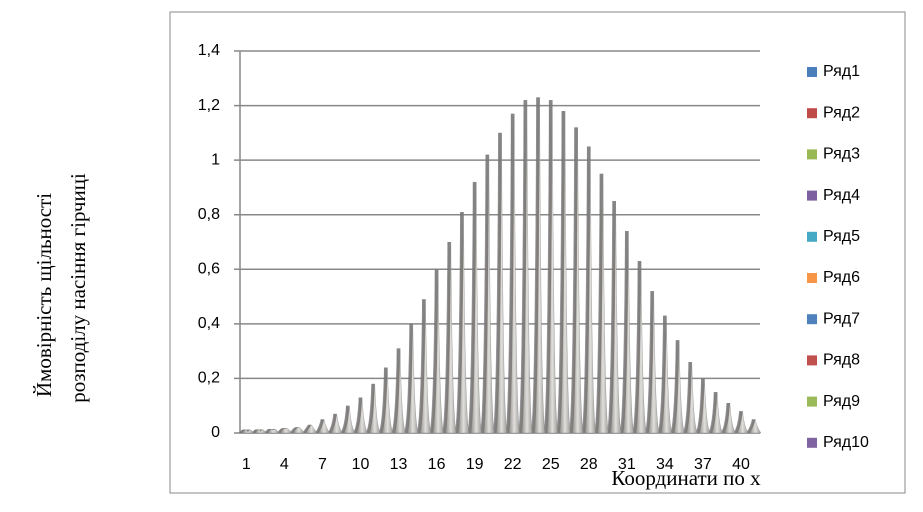 The image size is (923, 512). Describe the element at coordinates (78, 288) in the screenshot. I see `y-axis-title: розподілу насіння гірчиці` at that location.